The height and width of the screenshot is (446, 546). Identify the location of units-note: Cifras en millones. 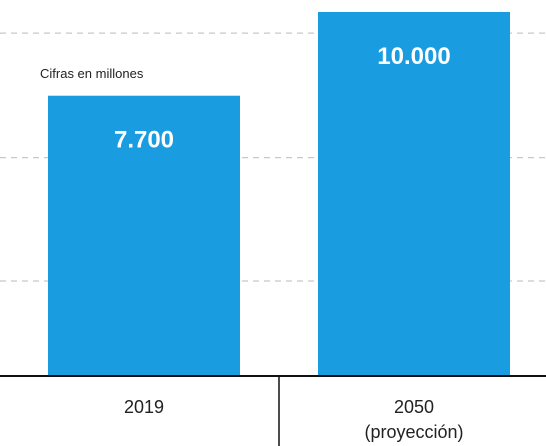
(92, 73).